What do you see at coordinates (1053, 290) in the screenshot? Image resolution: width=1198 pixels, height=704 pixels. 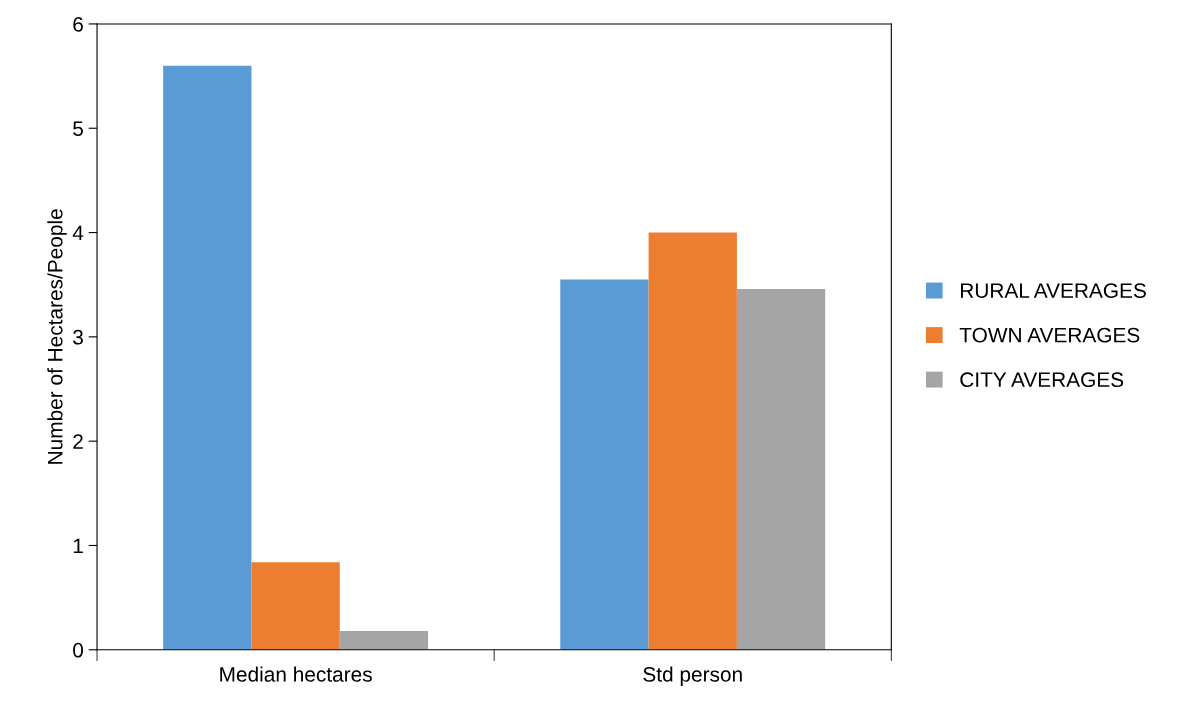 I see `legend-label: RURAL AVERAGES` at bounding box center [1053, 290].